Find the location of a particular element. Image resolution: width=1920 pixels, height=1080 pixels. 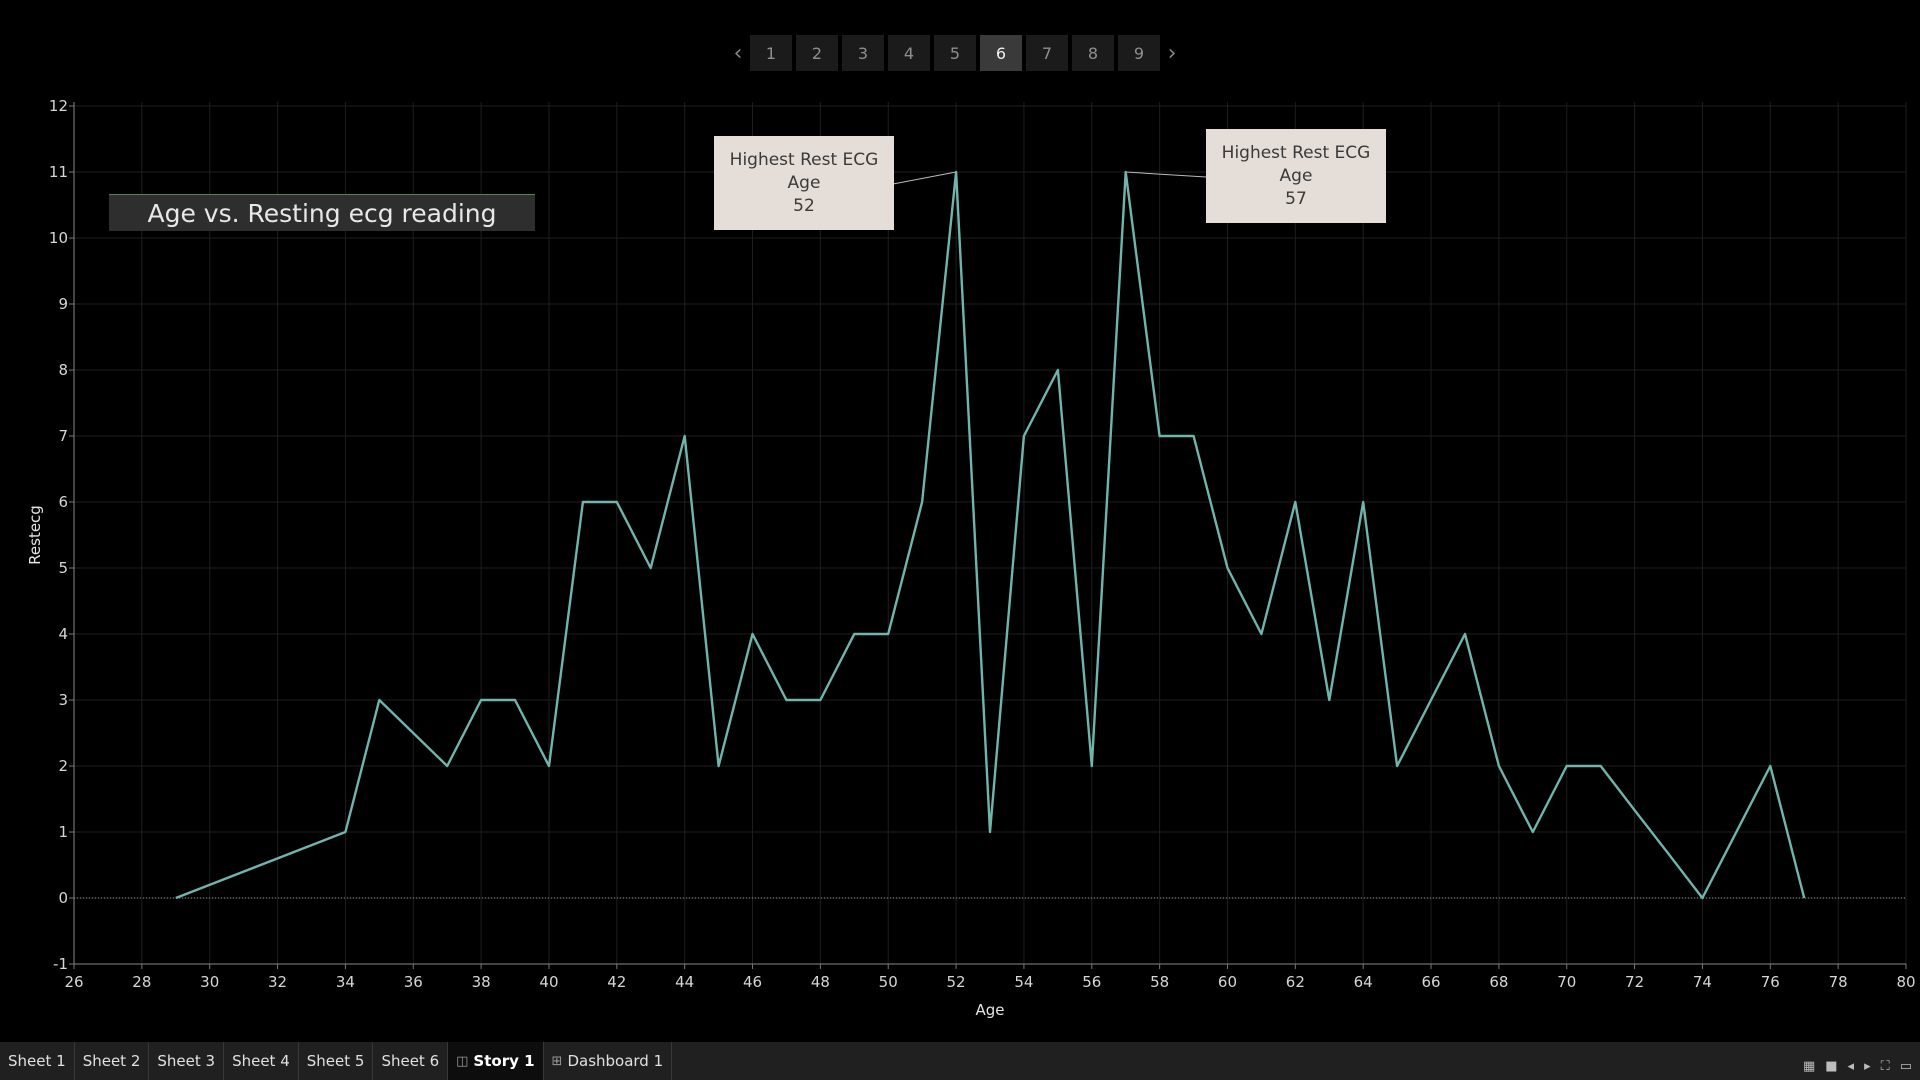

x-tick-label: 30 is located at coordinates (209, 982).